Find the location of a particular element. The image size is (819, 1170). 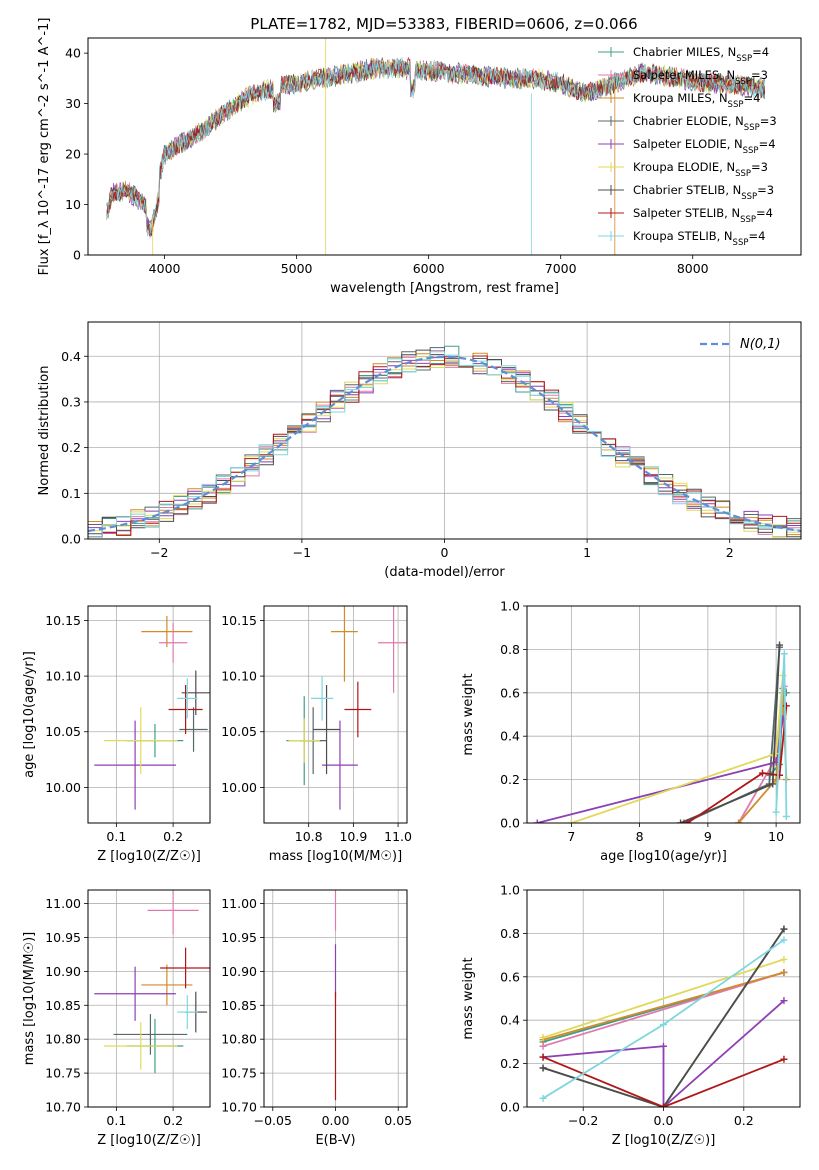

x-tick-label: 11.0 is located at coordinates (398, 836).